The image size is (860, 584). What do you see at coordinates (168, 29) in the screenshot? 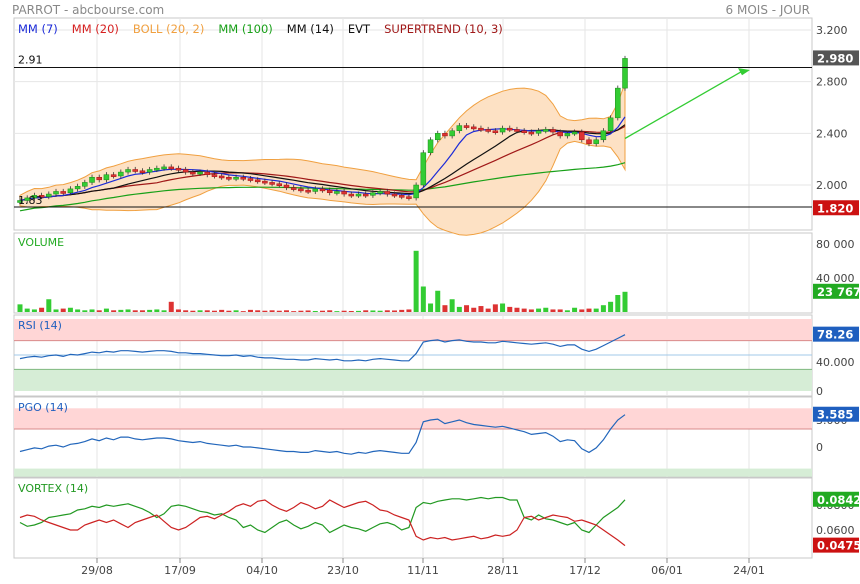
I see `legend-item: BOLL (20, 2)` at bounding box center [168, 29].